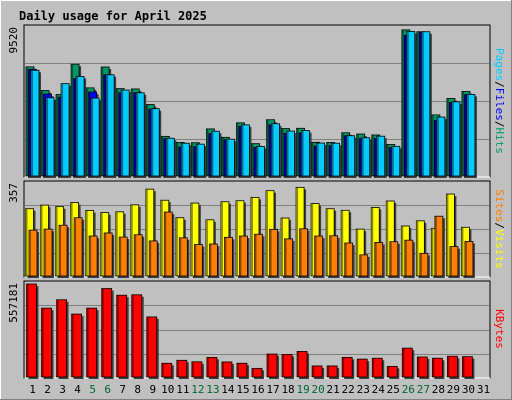 This screenshot has height=400, width=512. What do you see at coordinates (252, 160) in the screenshot?
I see `hits-bar-day-16-edge` at bounding box center [252, 160].